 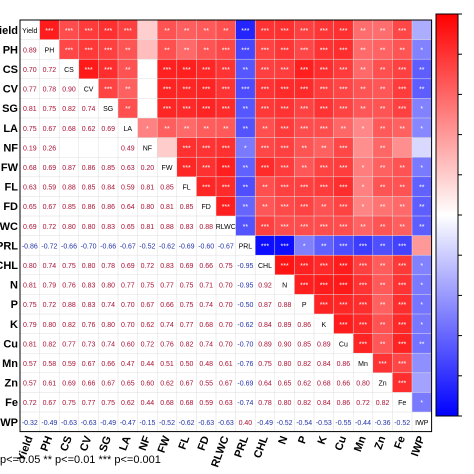 What do you see at coordinates (204, 443) in the screenshot?
I see `column-label: FD` at bounding box center [204, 443].